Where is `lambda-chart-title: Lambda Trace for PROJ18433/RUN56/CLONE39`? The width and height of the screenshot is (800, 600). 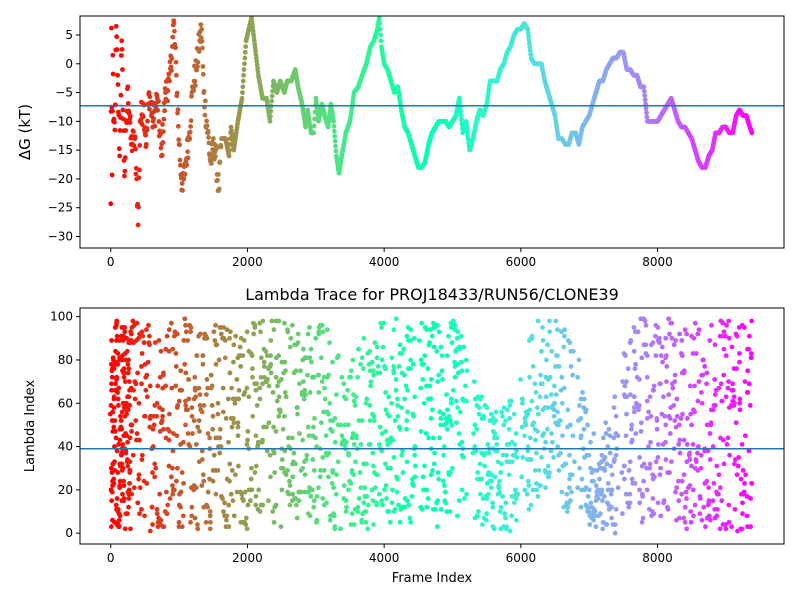 lambda-chart-title: Lambda Trace for PROJ18433/RUN56/CLONE39 is located at coordinates (432, 294).